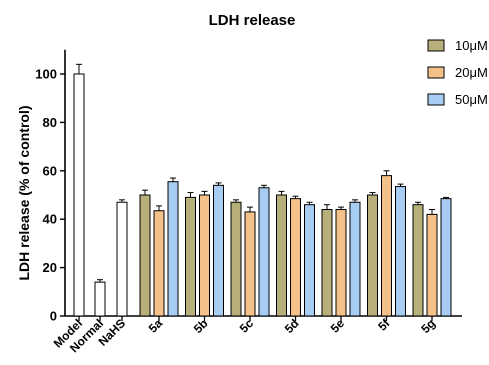 This screenshot has width=489, height=365. Describe the element at coordinates (201, 326) in the screenshot. I see `x-tick-label: 5b` at that location.